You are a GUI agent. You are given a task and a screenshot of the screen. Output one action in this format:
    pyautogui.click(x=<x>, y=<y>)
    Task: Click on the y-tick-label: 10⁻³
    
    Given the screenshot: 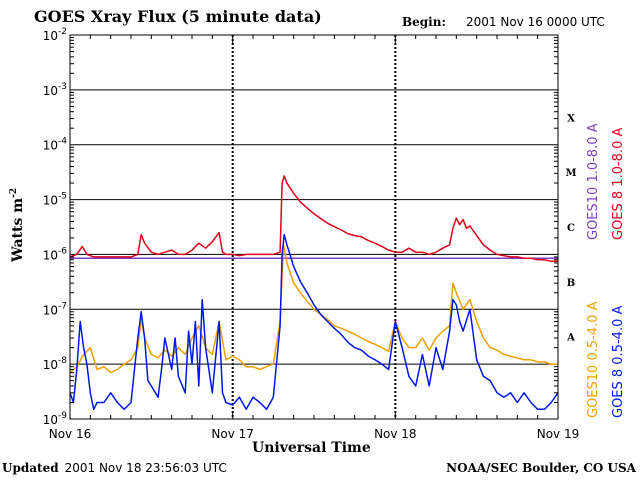 What is the action you would take?
    pyautogui.click(x=55, y=90)
    